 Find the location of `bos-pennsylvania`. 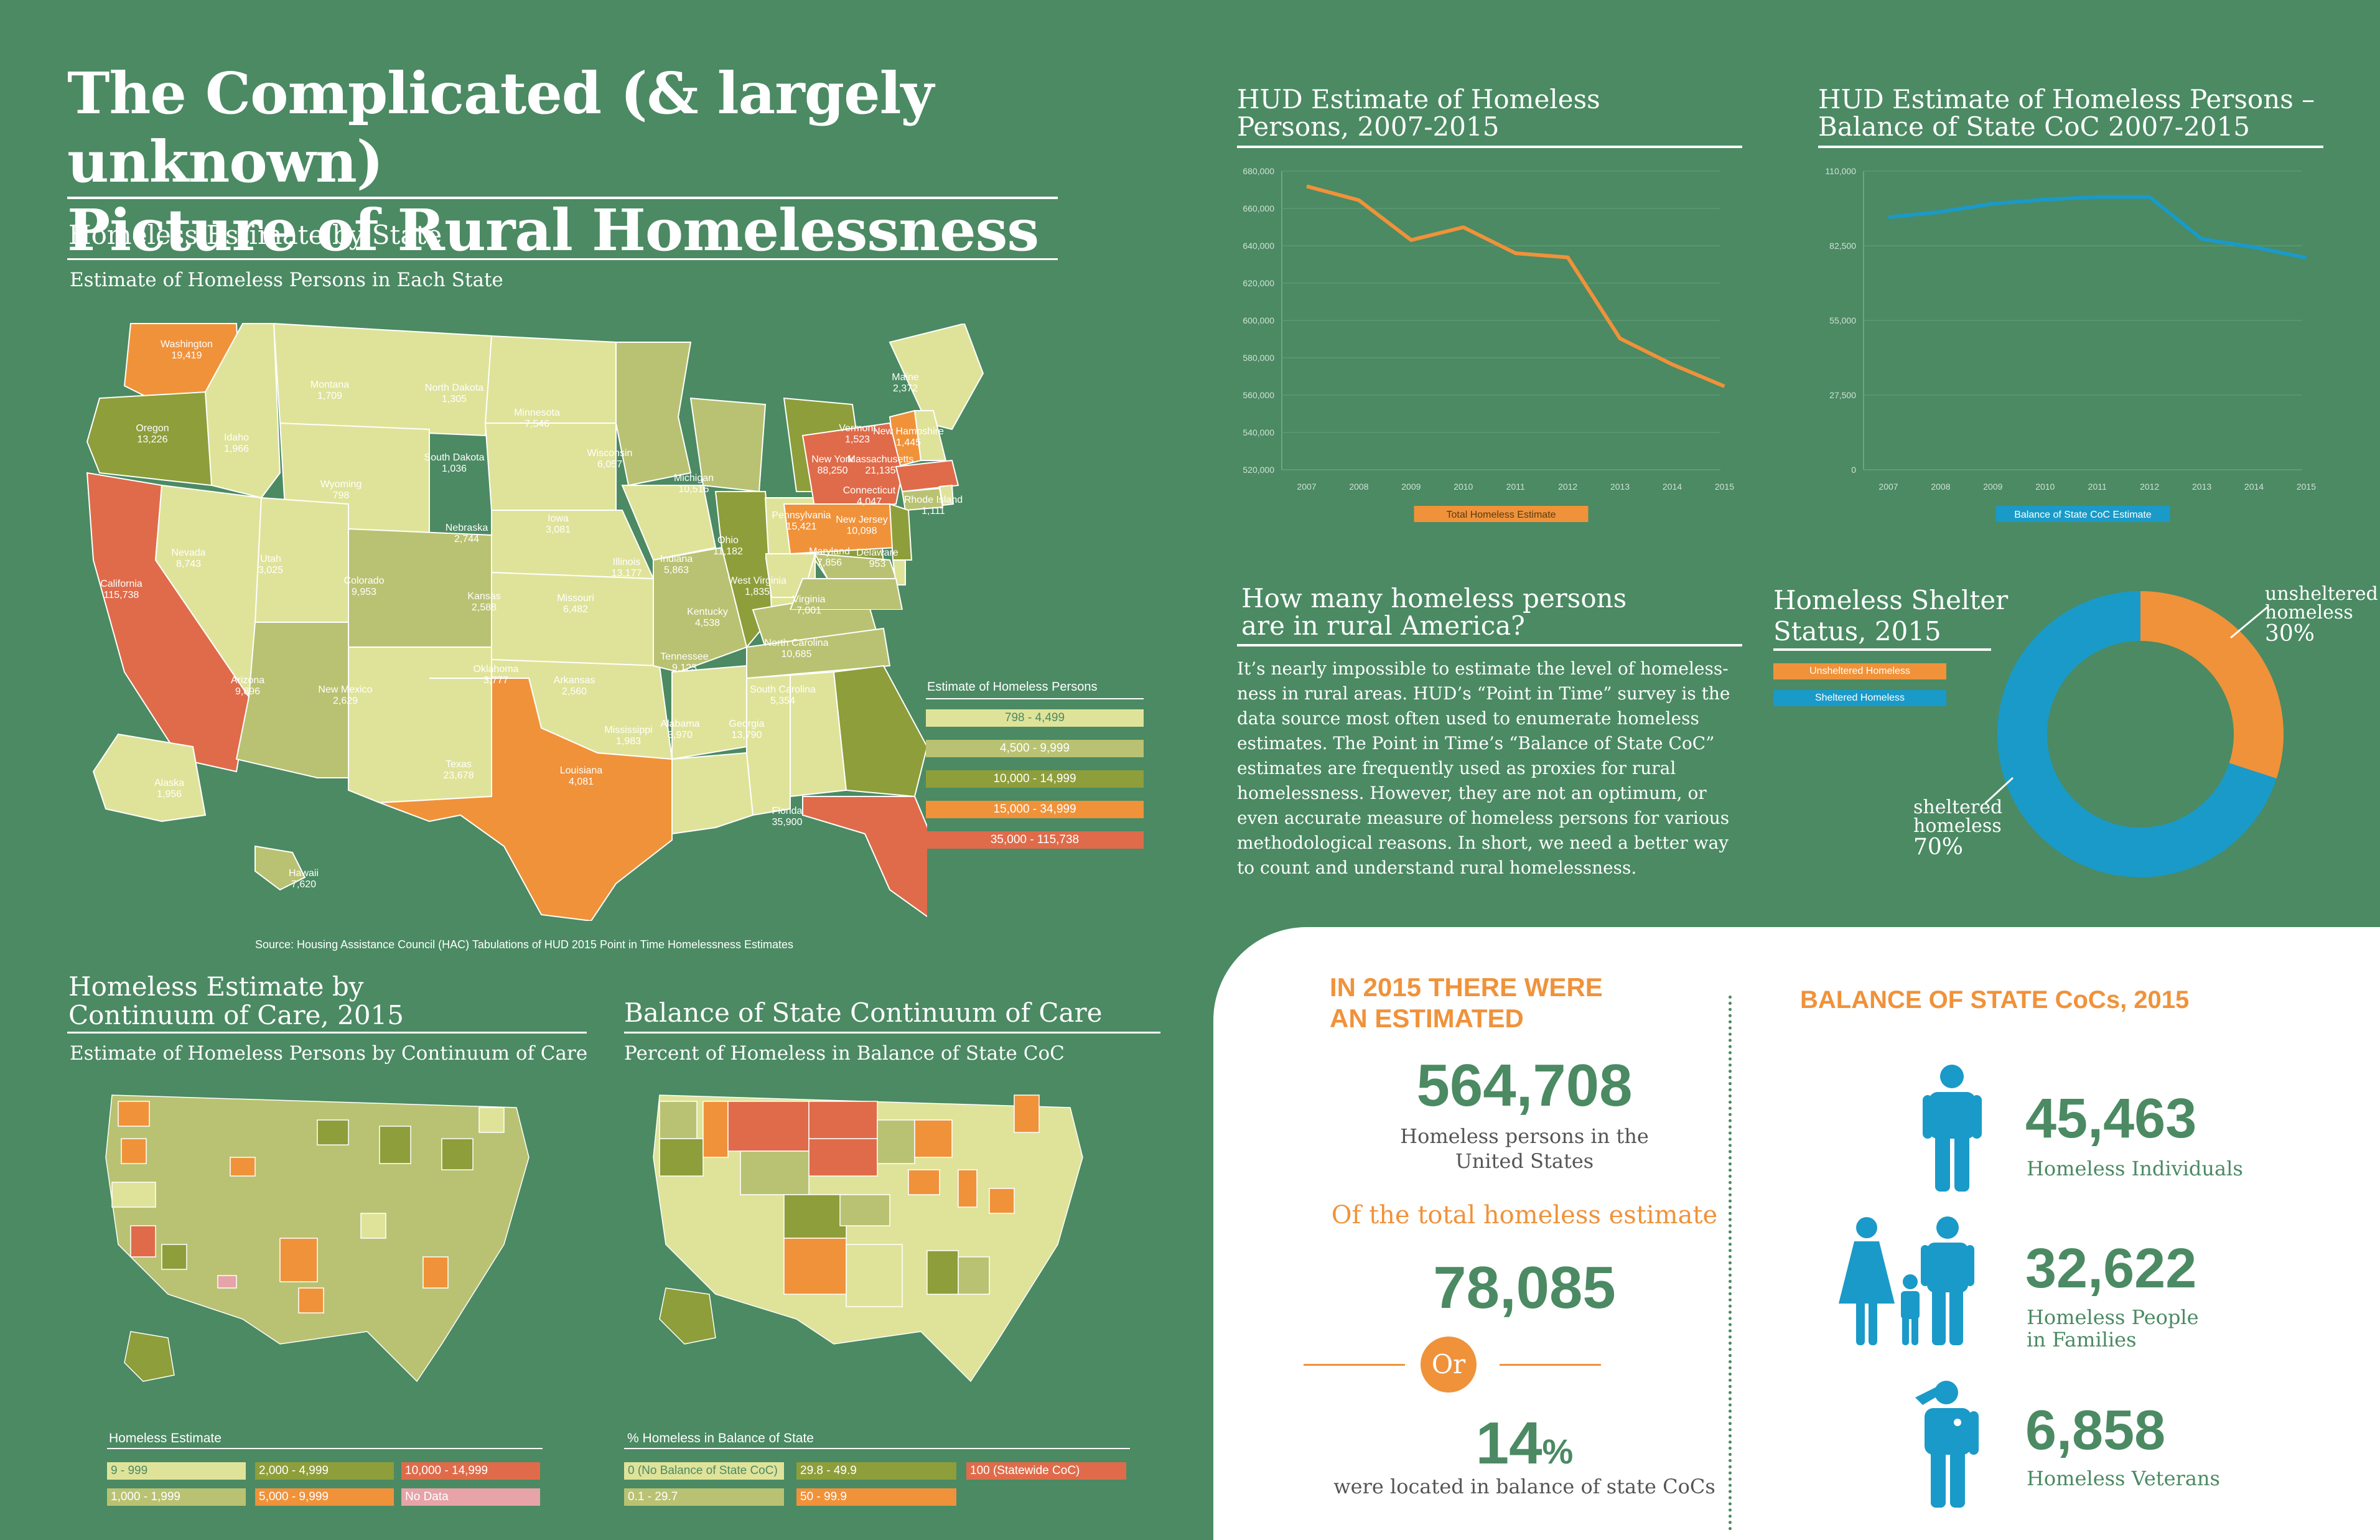

bos-pennsylvania is located at coordinates (1002, 1201).